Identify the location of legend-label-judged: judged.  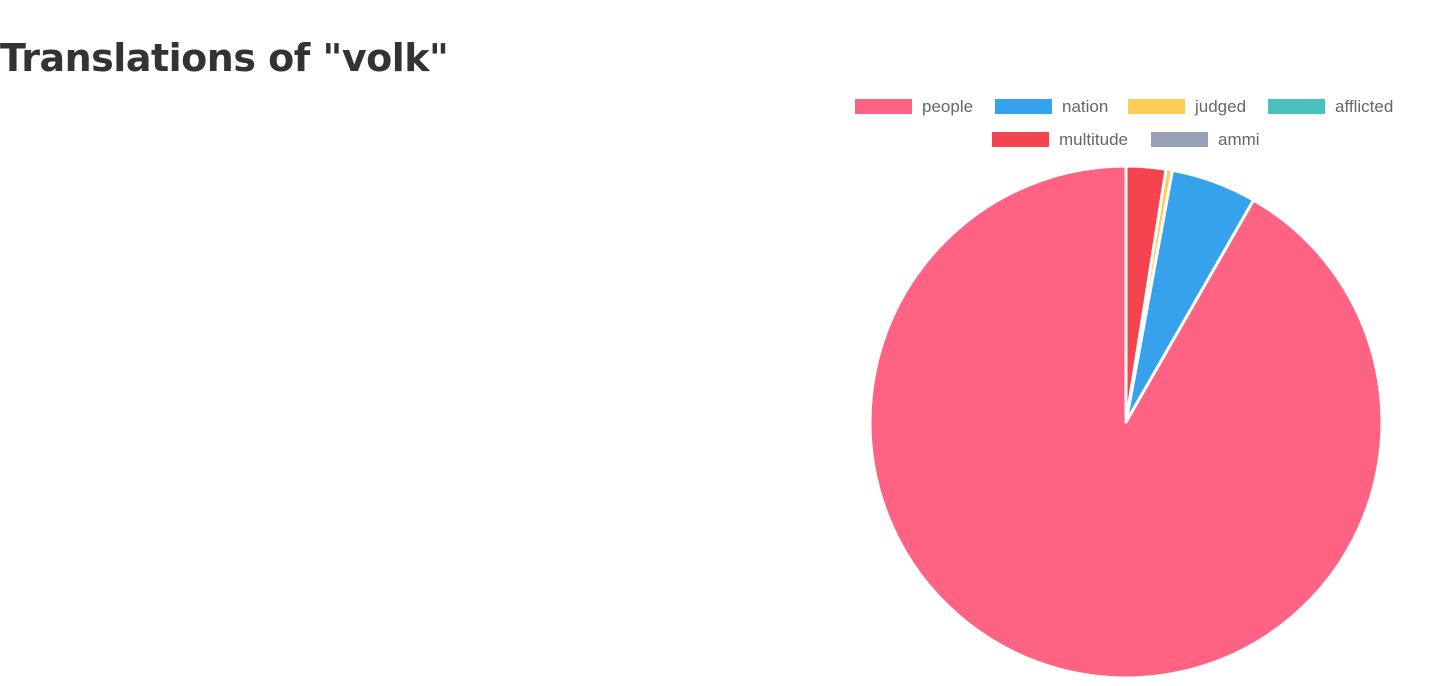
(1220, 106).